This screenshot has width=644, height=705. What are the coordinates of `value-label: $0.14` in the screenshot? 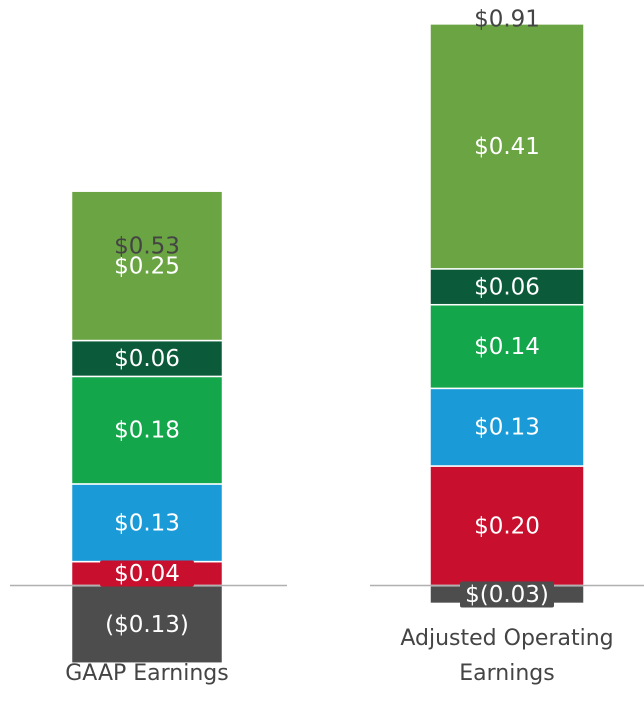 It's located at (507, 347).